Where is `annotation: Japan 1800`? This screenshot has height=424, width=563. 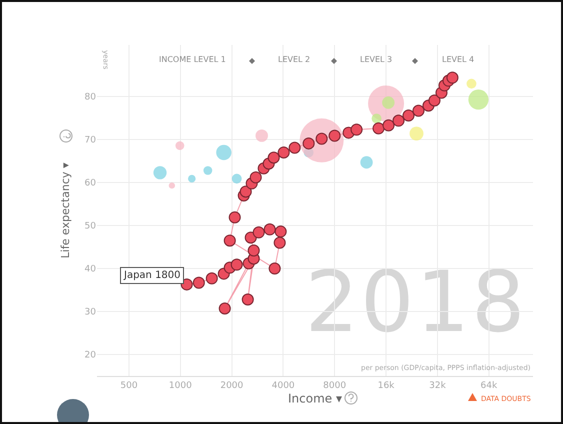 annotation: Japan 1800 is located at coordinates (152, 275).